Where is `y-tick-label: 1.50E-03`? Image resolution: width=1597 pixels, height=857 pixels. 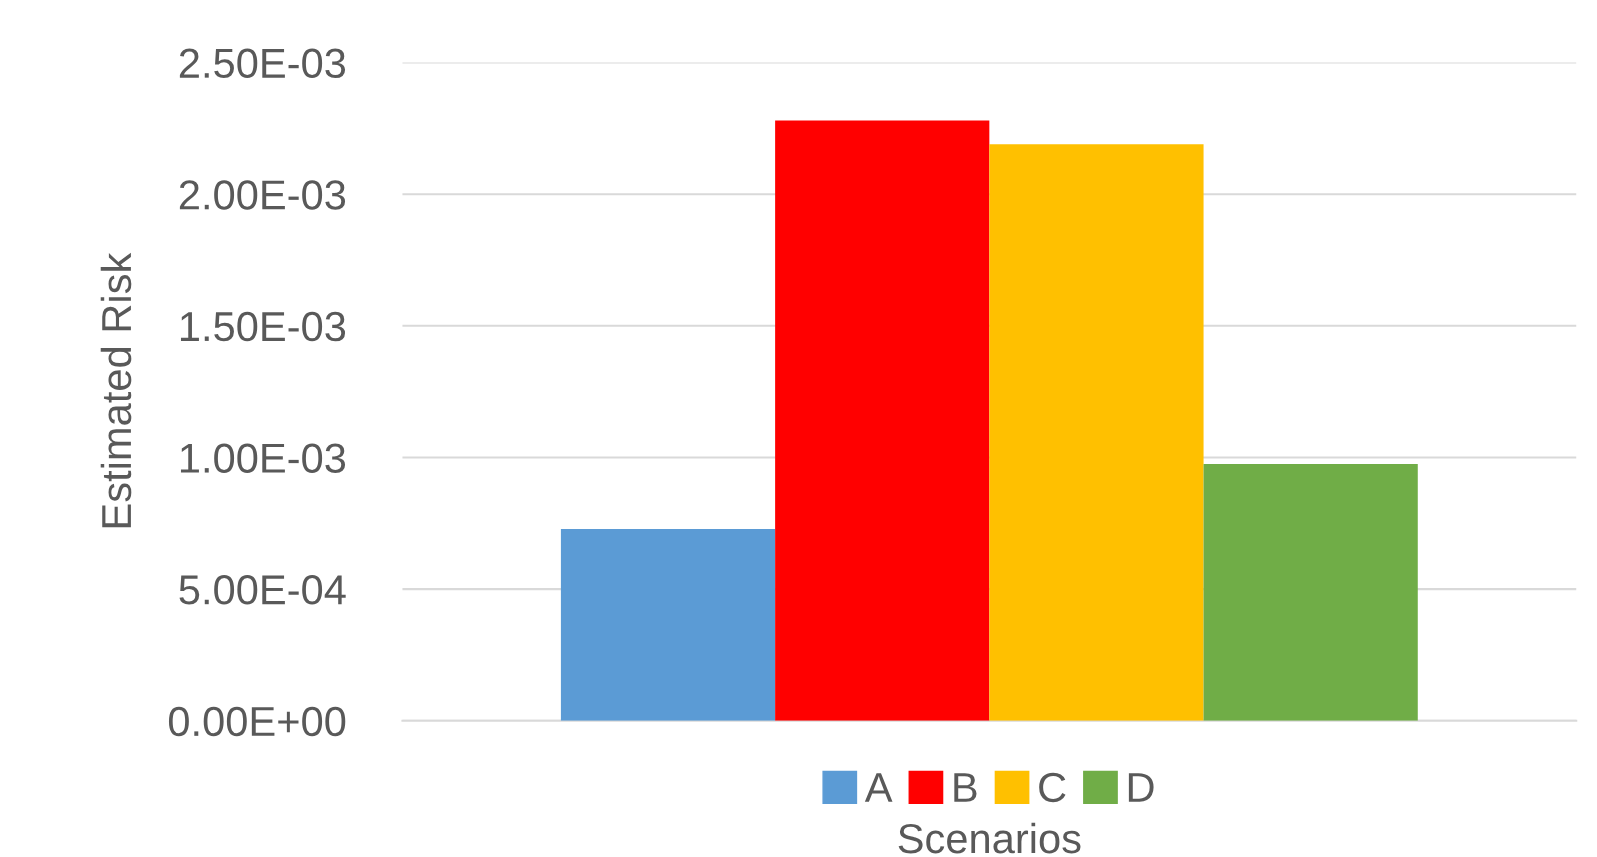 y-tick-label: 1.50E-03 is located at coordinates (263, 326).